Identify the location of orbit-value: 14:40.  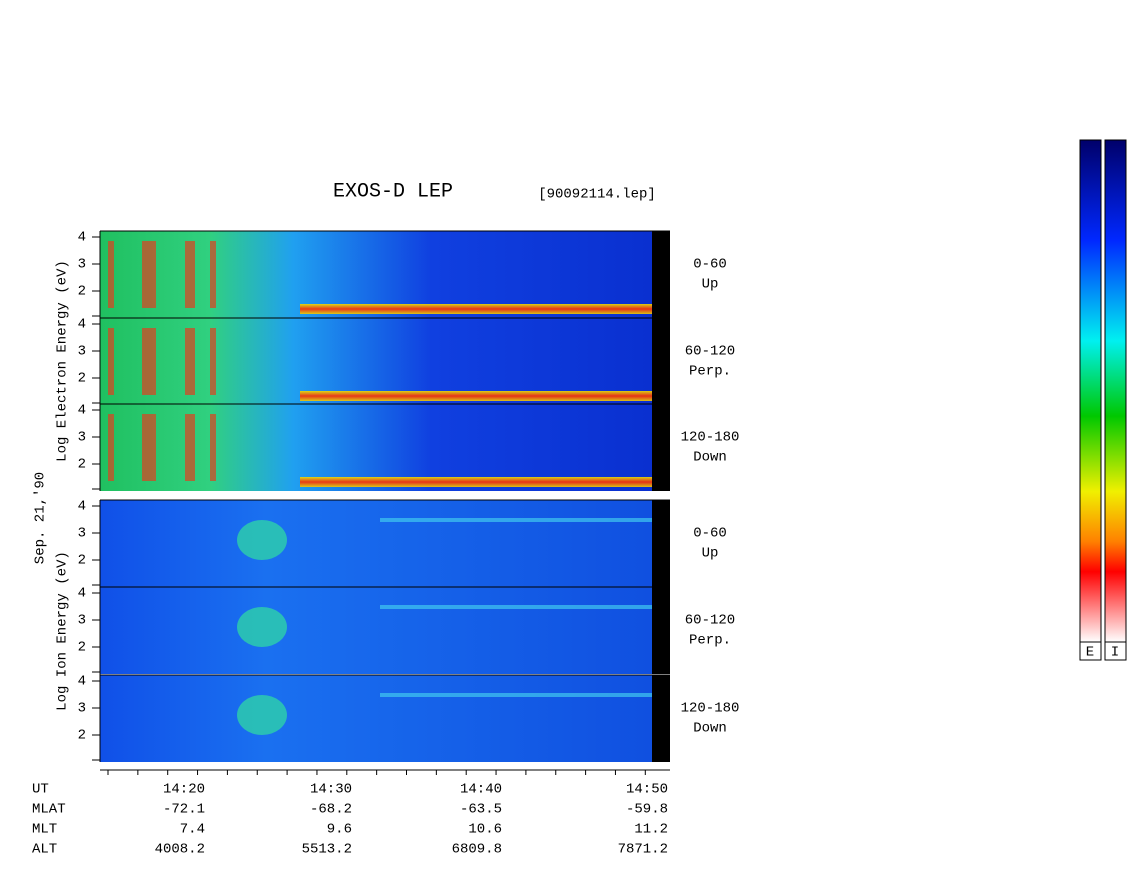
(481, 790).